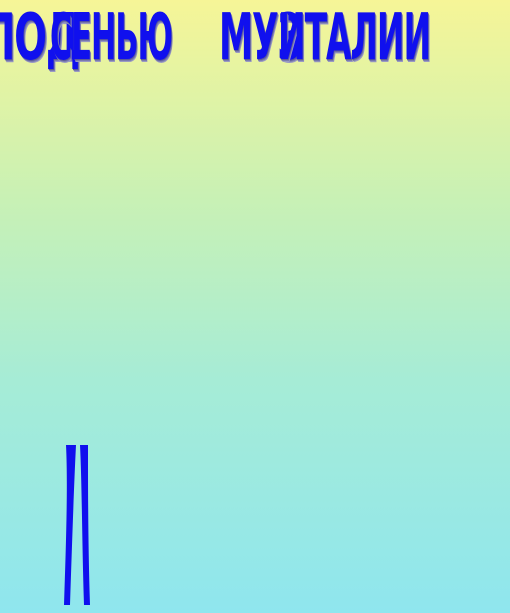 The image size is (510, 613). What do you see at coordinates (354, 38) in the screenshot?
I see `title-word-4-text: ИТАЛИИ` at bounding box center [354, 38].